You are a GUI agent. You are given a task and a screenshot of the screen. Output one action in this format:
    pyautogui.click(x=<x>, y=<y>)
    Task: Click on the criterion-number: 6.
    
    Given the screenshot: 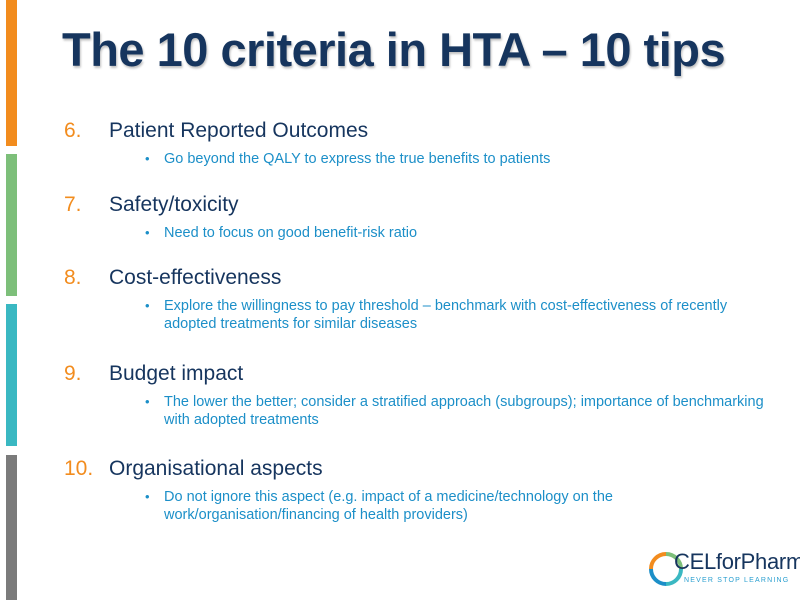 What is the action you would take?
    pyautogui.click(x=73, y=130)
    